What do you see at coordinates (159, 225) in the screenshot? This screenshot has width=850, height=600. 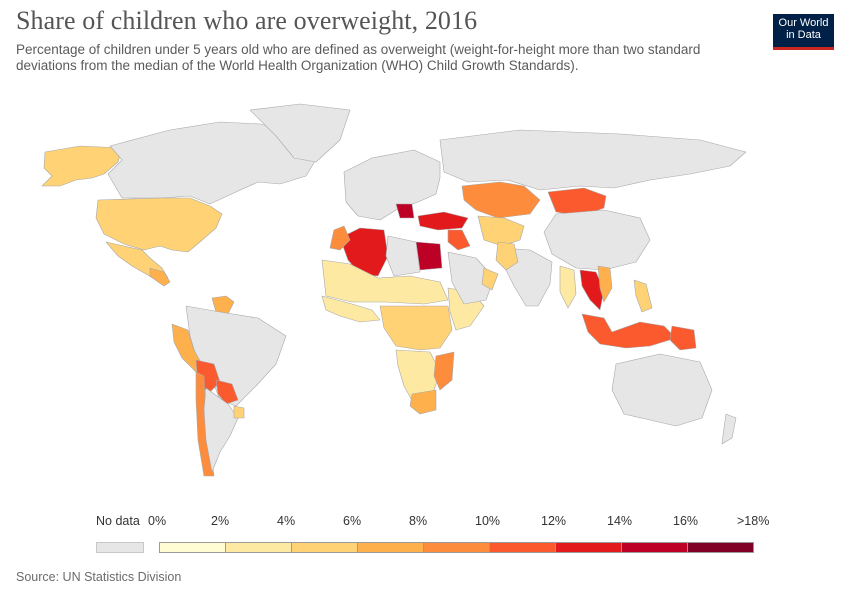 I see `map-region-united-states: United States` at bounding box center [159, 225].